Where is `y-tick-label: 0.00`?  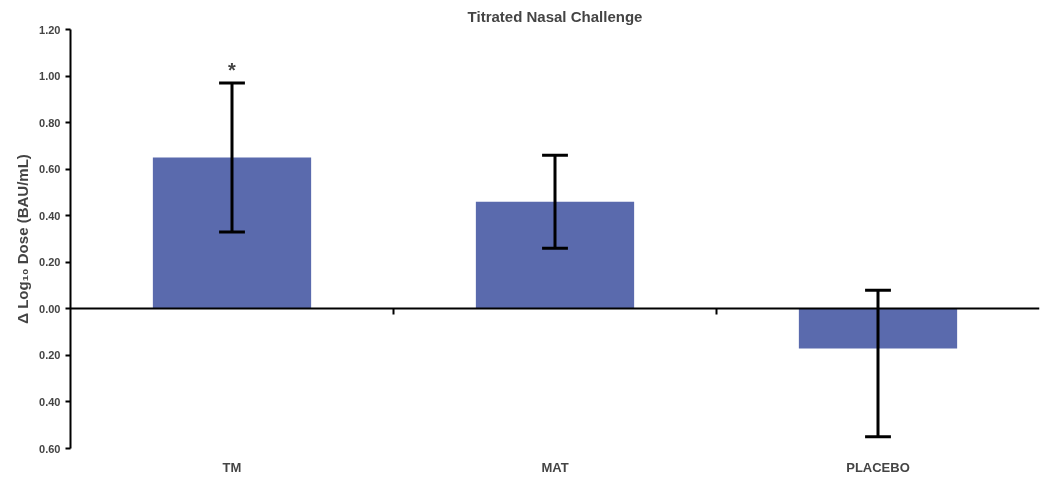
y-tick-label: 0.00 is located at coordinates (50, 308).